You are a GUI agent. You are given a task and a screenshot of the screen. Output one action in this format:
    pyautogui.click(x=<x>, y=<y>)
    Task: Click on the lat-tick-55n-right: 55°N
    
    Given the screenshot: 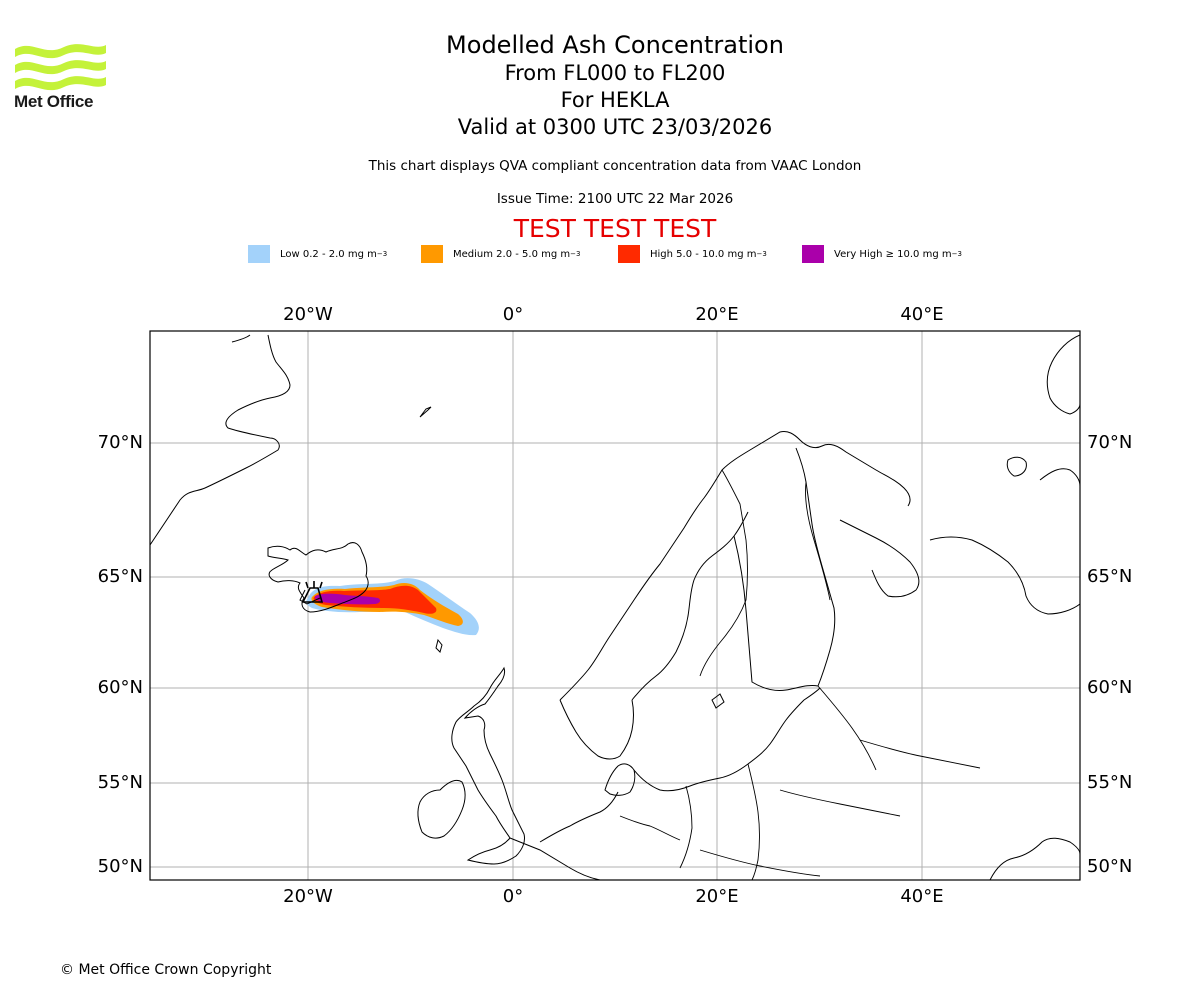 What is the action you would take?
    pyautogui.click(x=1109, y=782)
    